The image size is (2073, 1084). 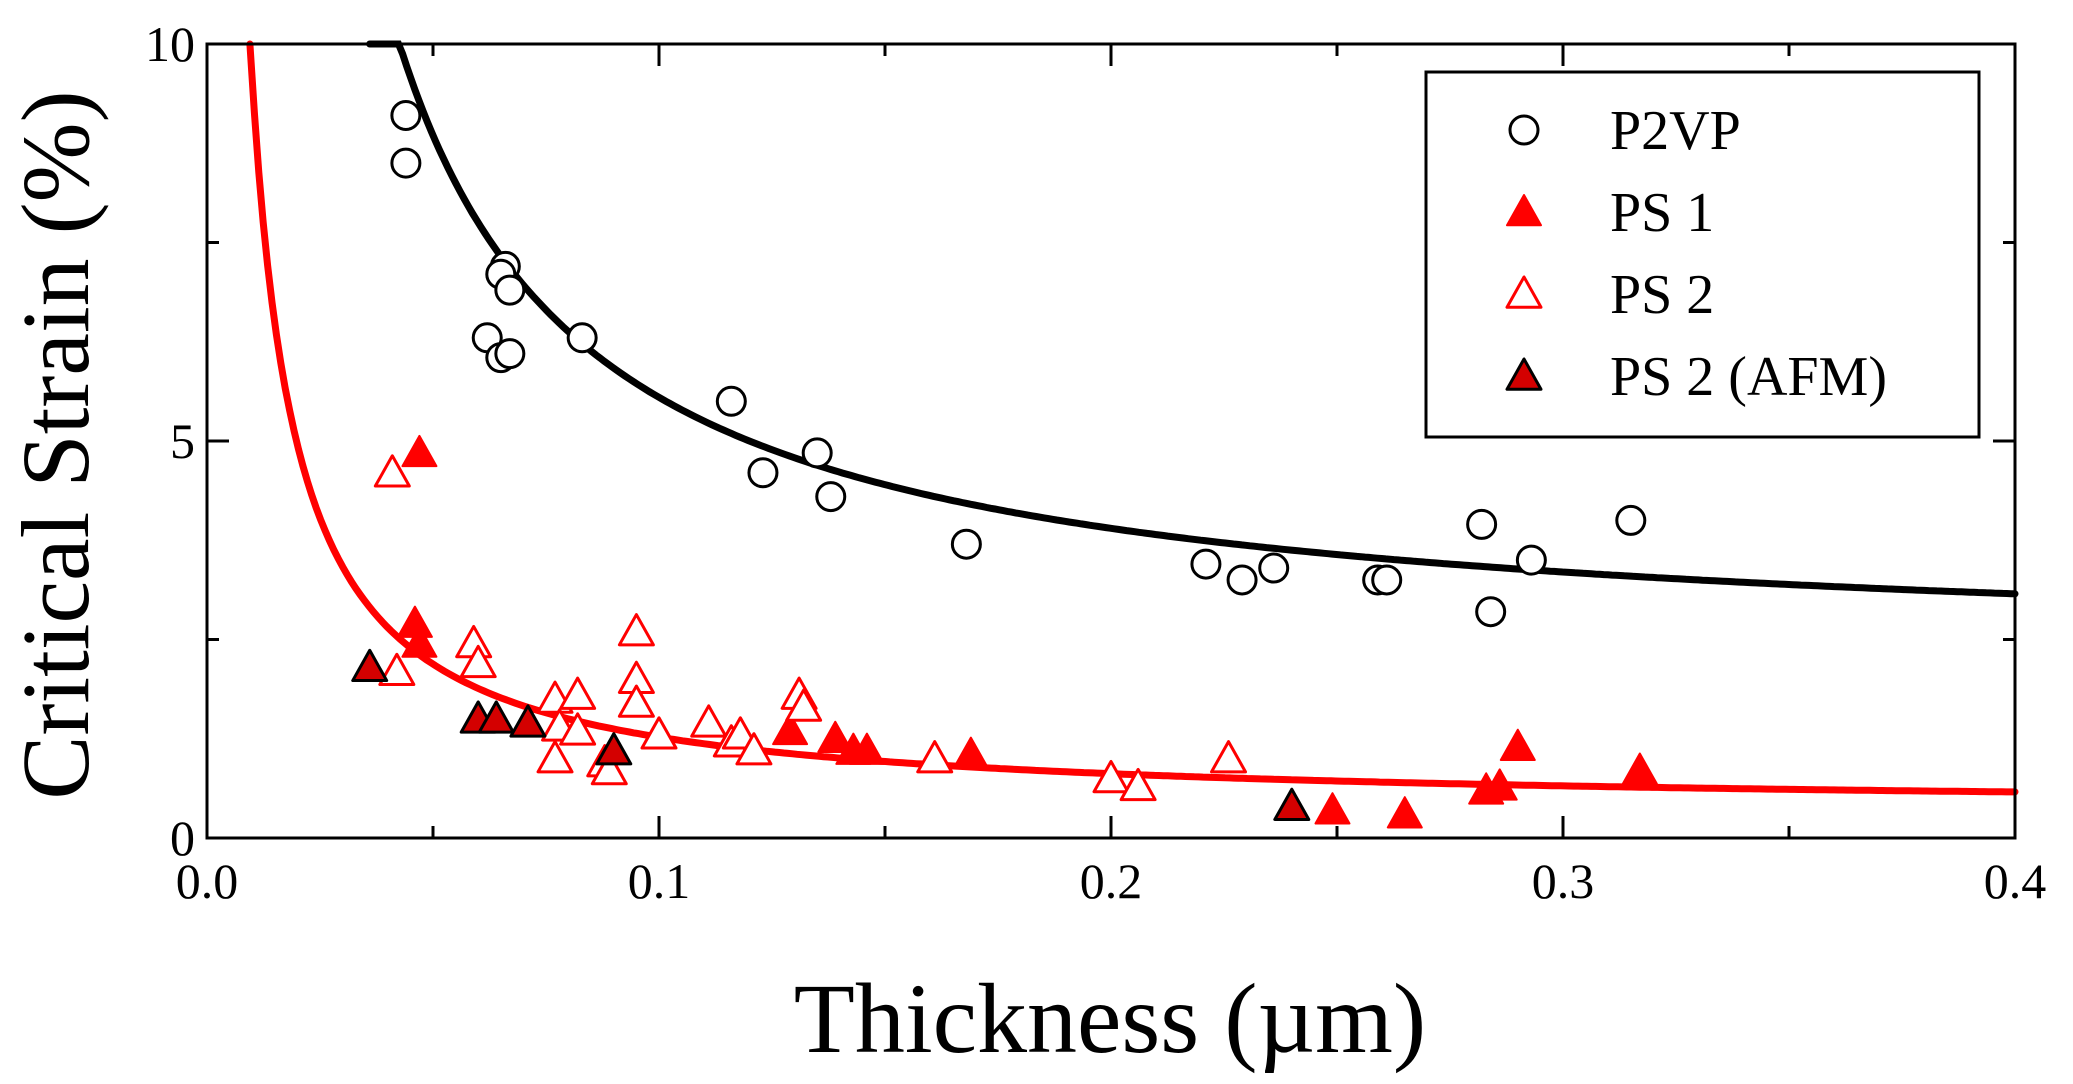 What do you see at coordinates (2015, 881) in the screenshot?
I see `x-tick-label-4: 0.4` at bounding box center [2015, 881].